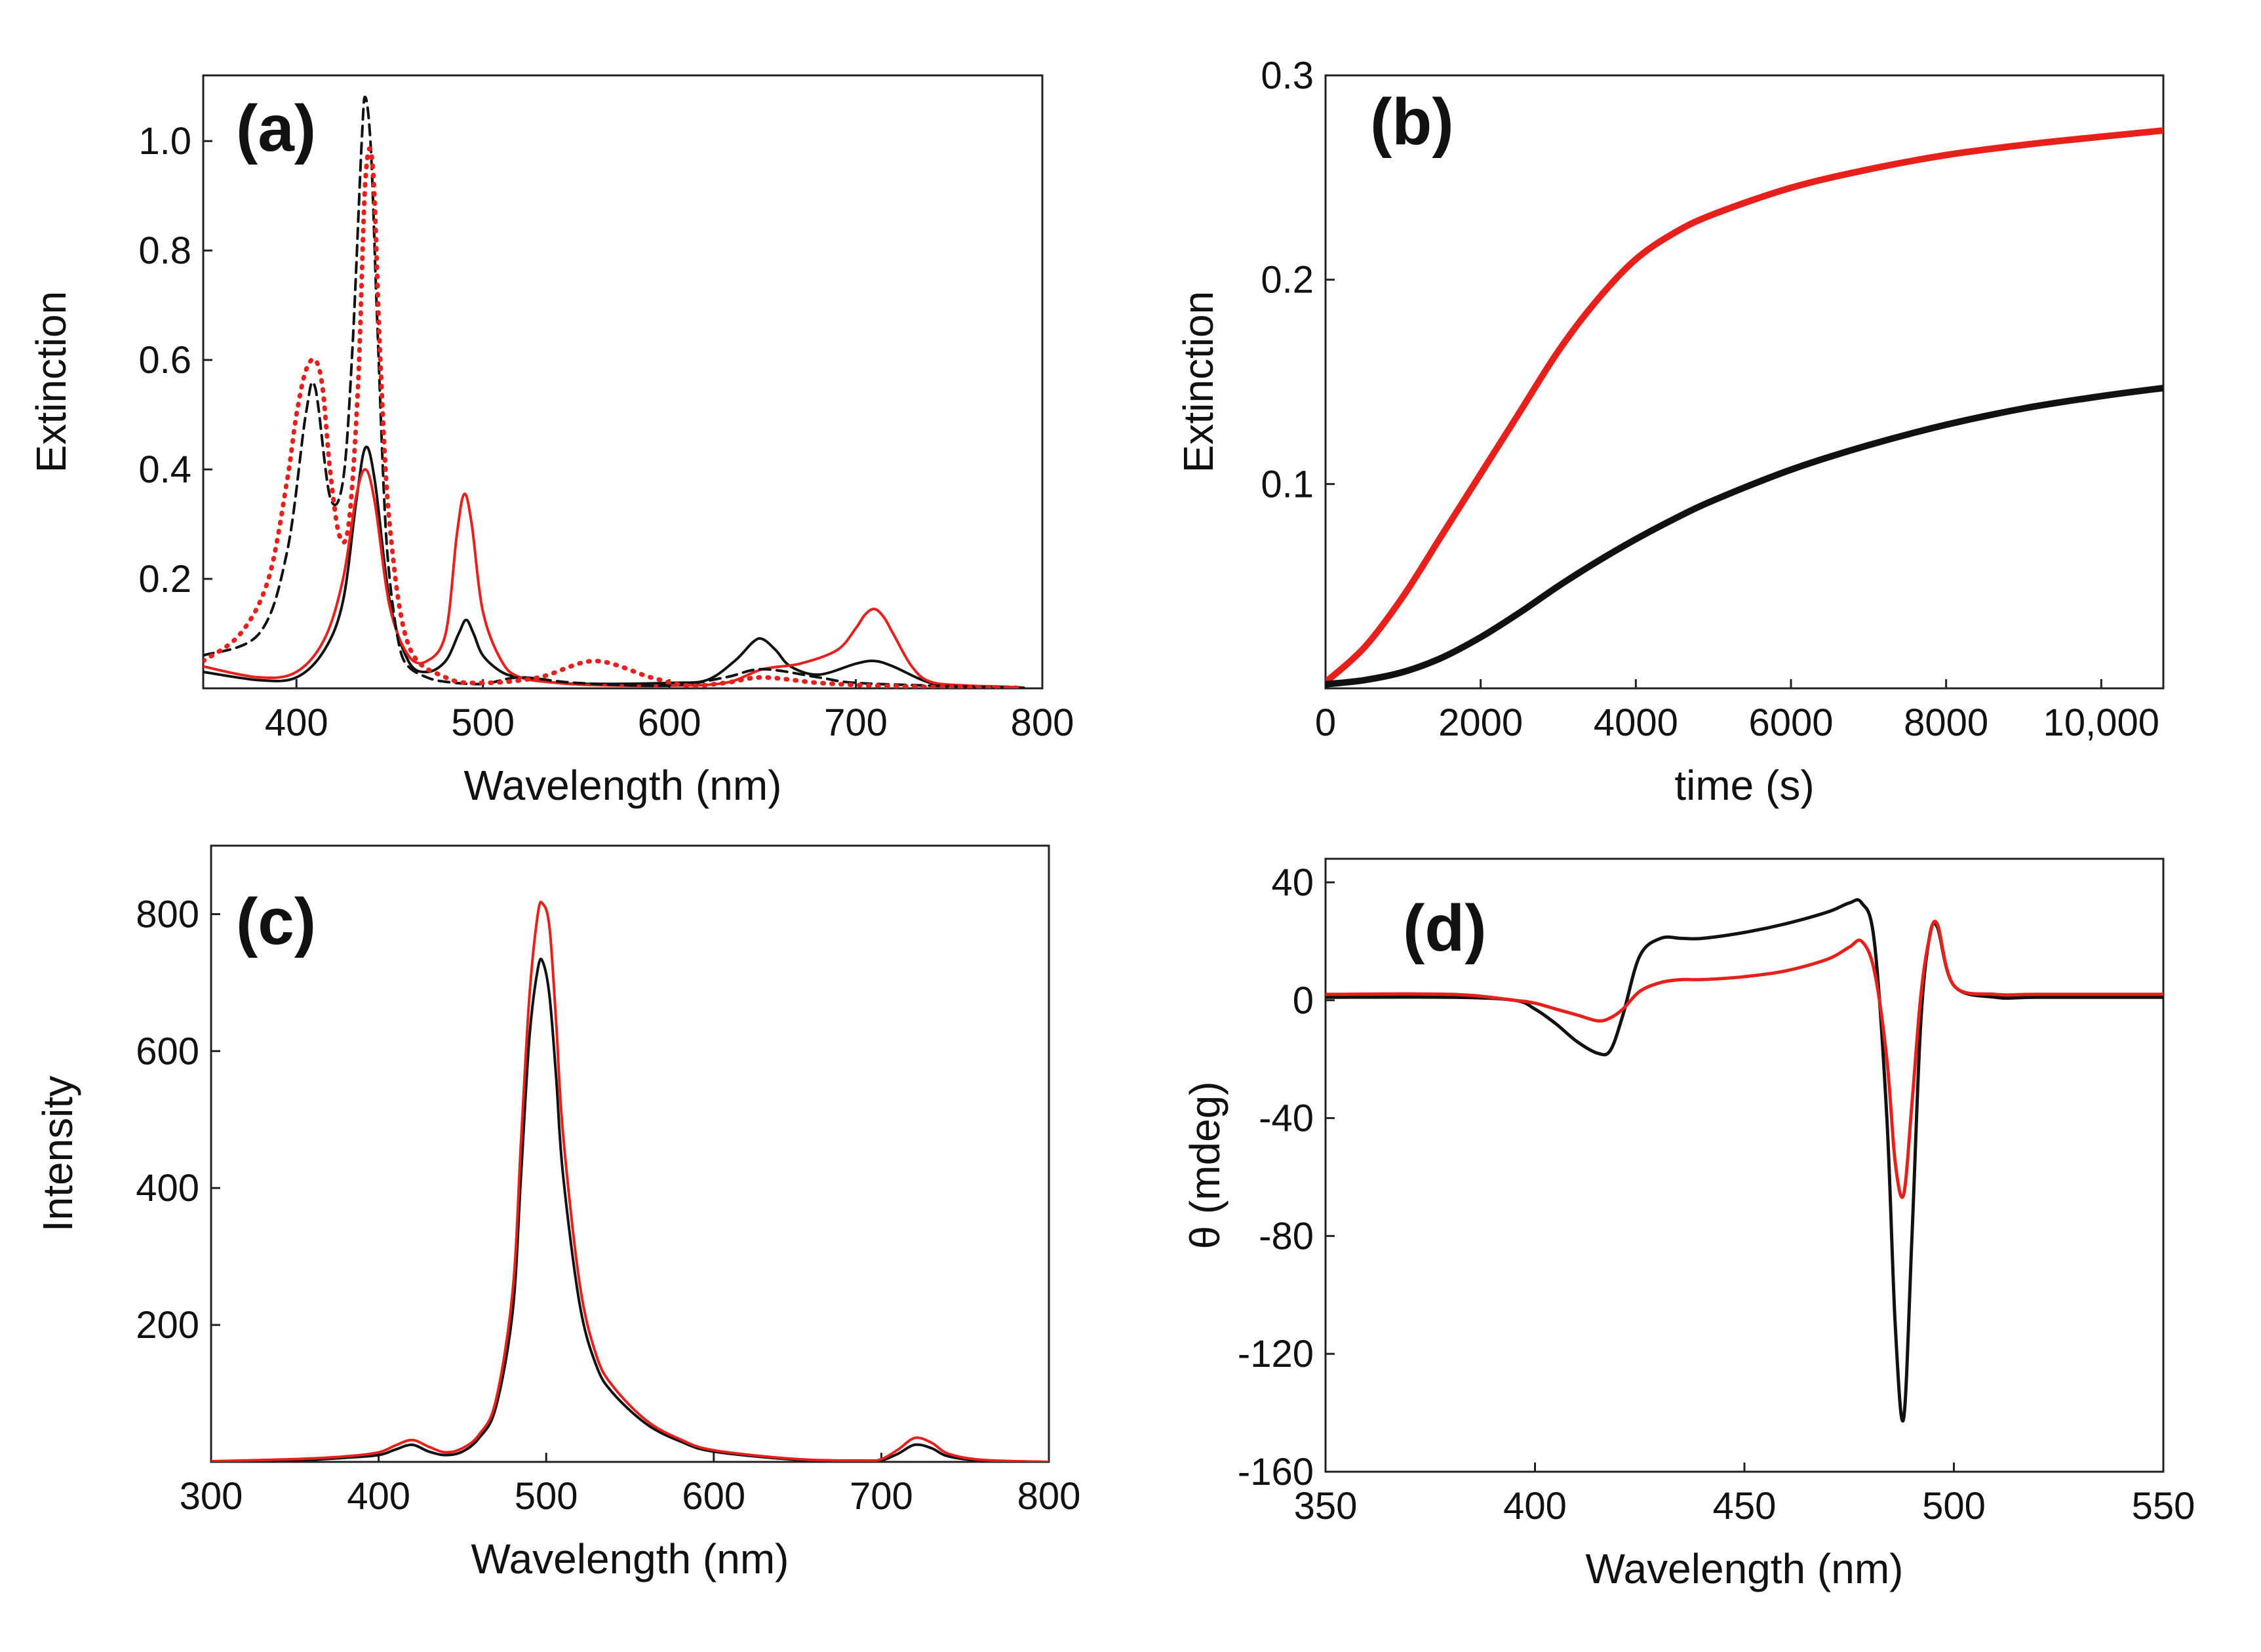 This screenshot has height=1652, width=2261. I want to click on series-line-black-solid, so click(614, 566).